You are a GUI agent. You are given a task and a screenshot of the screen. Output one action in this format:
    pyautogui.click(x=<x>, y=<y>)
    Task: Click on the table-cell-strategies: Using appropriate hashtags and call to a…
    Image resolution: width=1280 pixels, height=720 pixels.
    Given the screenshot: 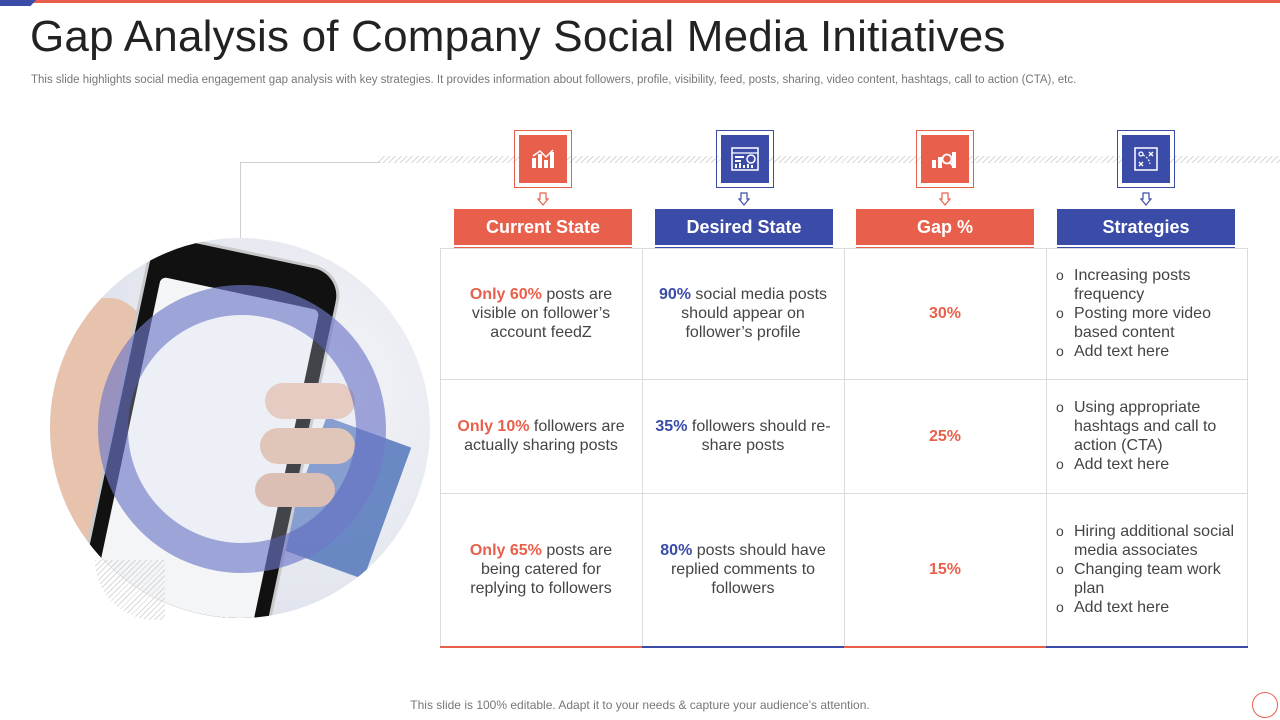 What is the action you would take?
    pyautogui.click(x=1147, y=436)
    